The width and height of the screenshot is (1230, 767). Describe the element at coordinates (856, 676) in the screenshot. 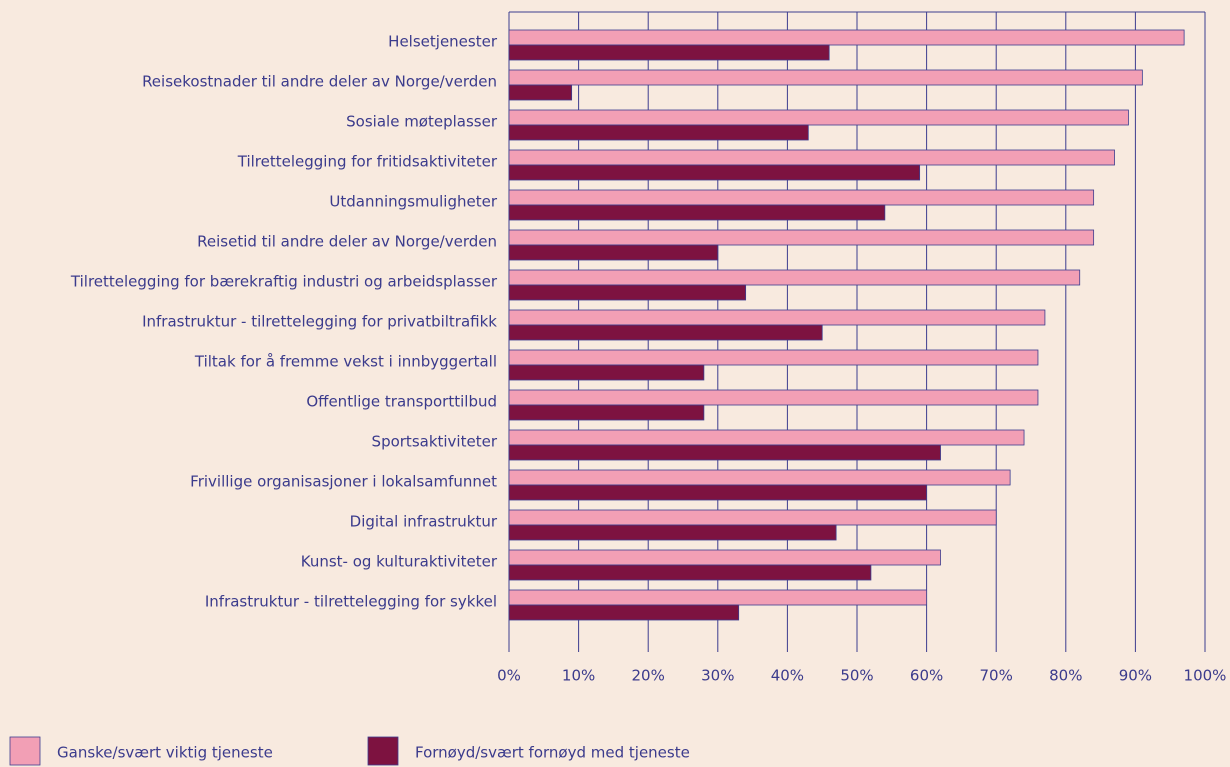

I see `x-tick-label: 50%` at that location.